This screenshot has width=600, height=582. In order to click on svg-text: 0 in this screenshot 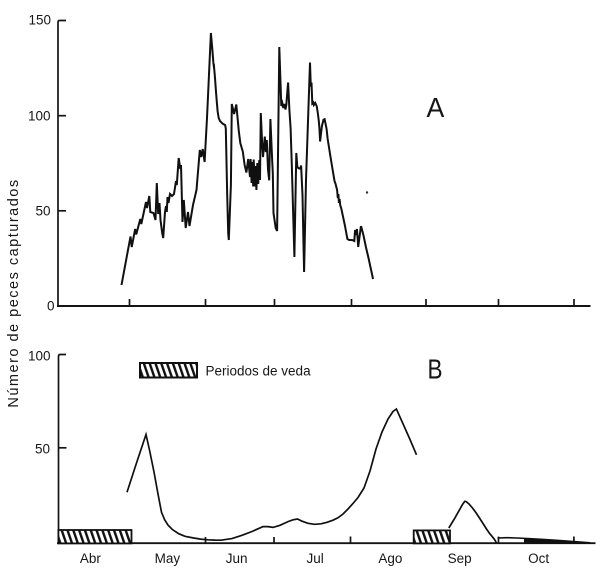, I will do `click(51, 306)`.